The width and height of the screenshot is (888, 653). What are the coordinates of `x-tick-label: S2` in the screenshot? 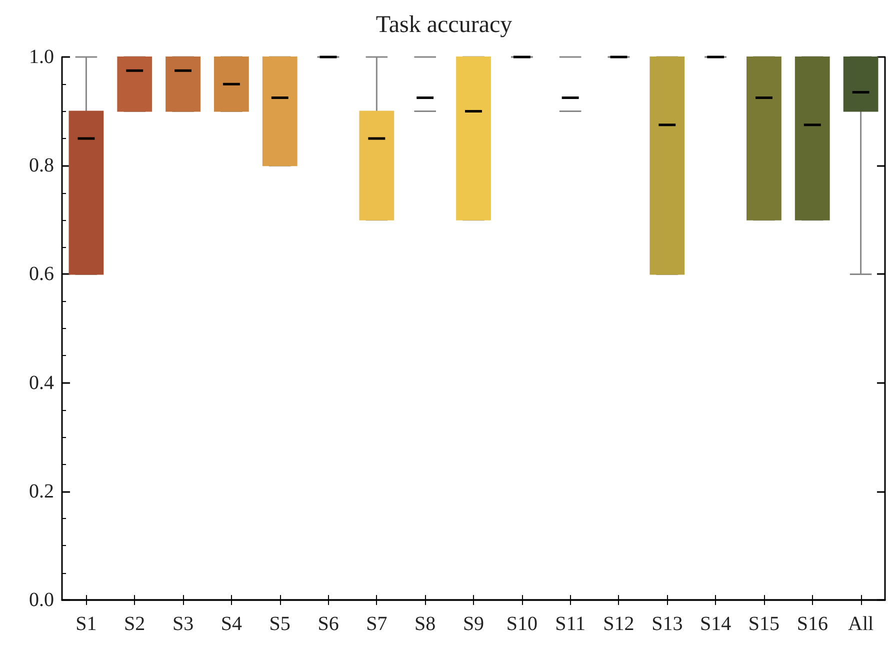 It's located at (135, 624).